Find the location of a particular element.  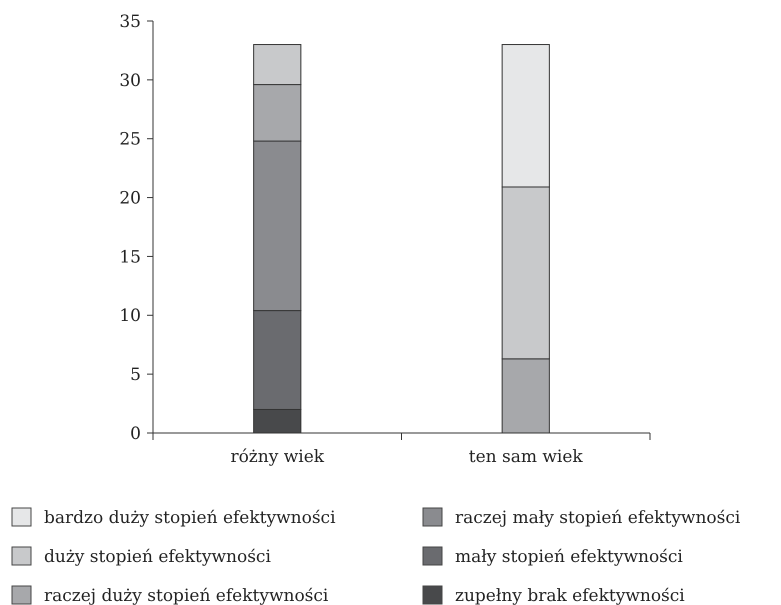

legend-label: mały stopień efektywności is located at coordinates (569, 556).